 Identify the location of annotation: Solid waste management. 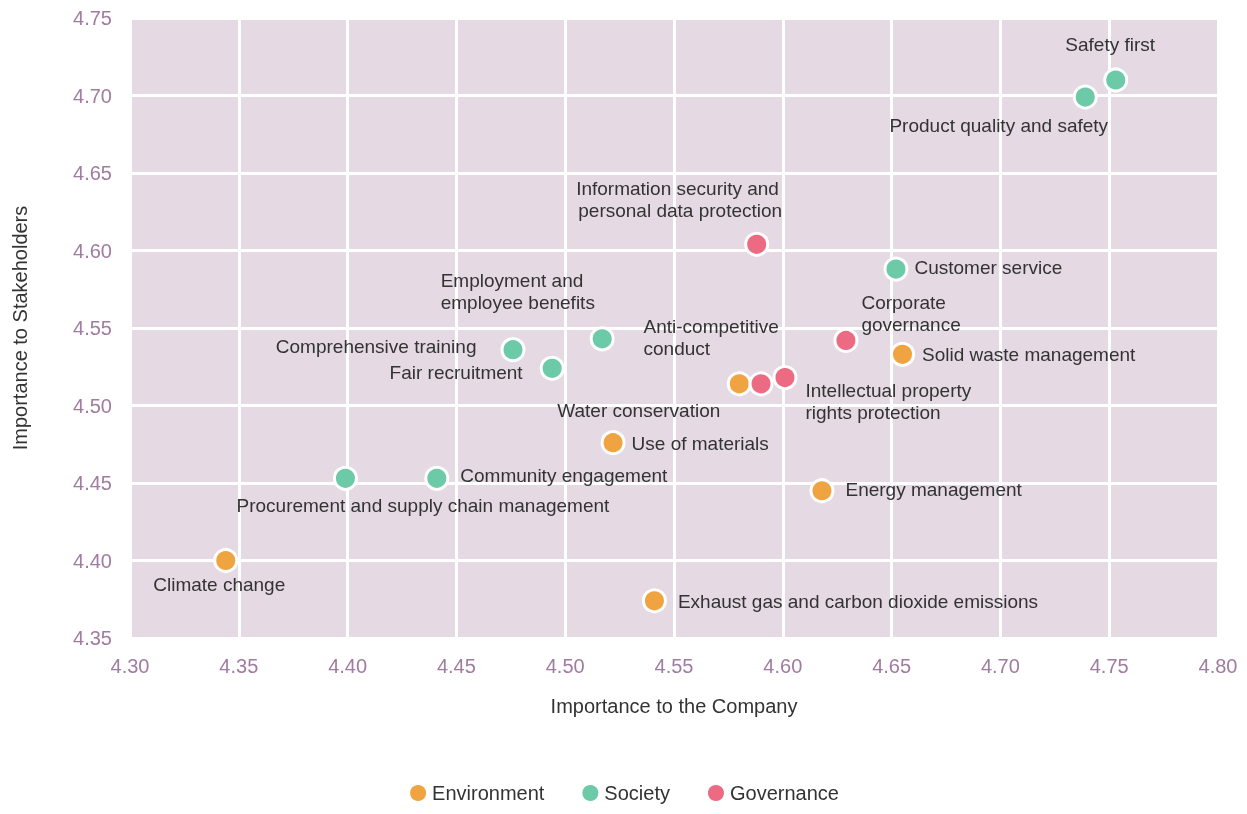
(1029, 355).